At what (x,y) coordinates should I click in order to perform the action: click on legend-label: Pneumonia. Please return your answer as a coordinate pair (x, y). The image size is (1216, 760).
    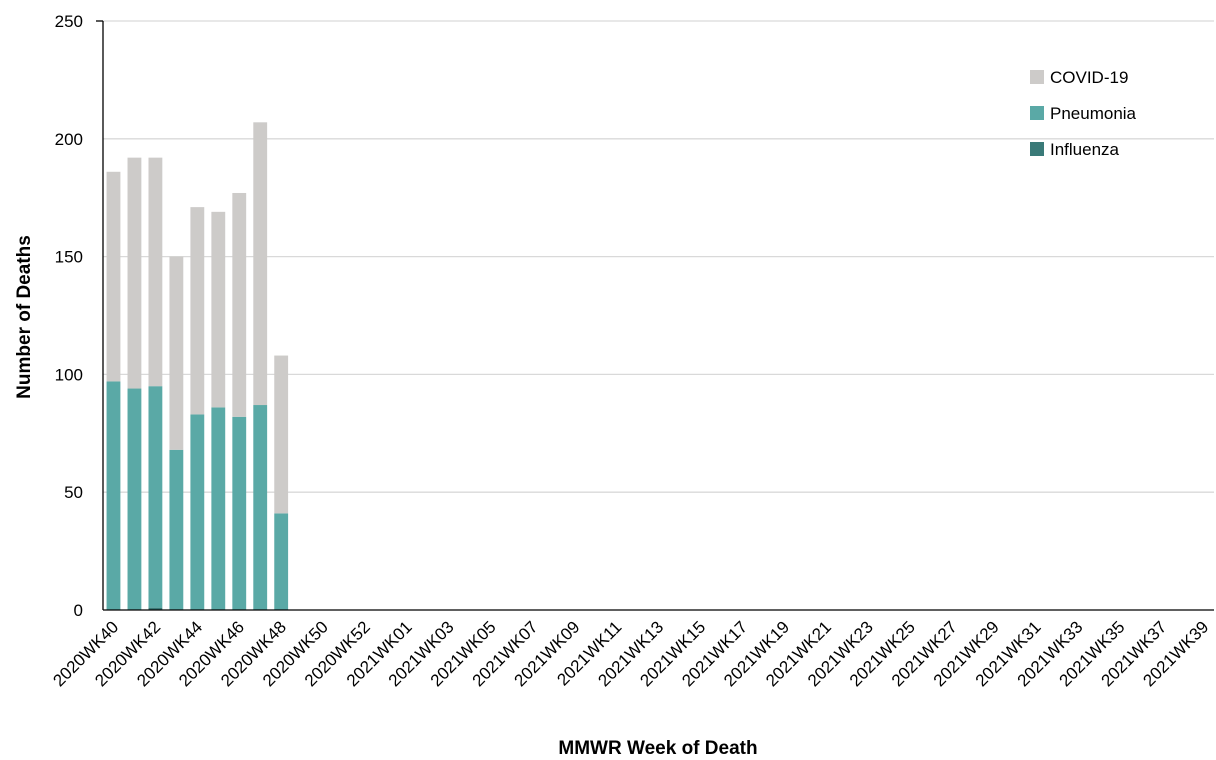
    Looking at the image, I should click on (1093, 113).